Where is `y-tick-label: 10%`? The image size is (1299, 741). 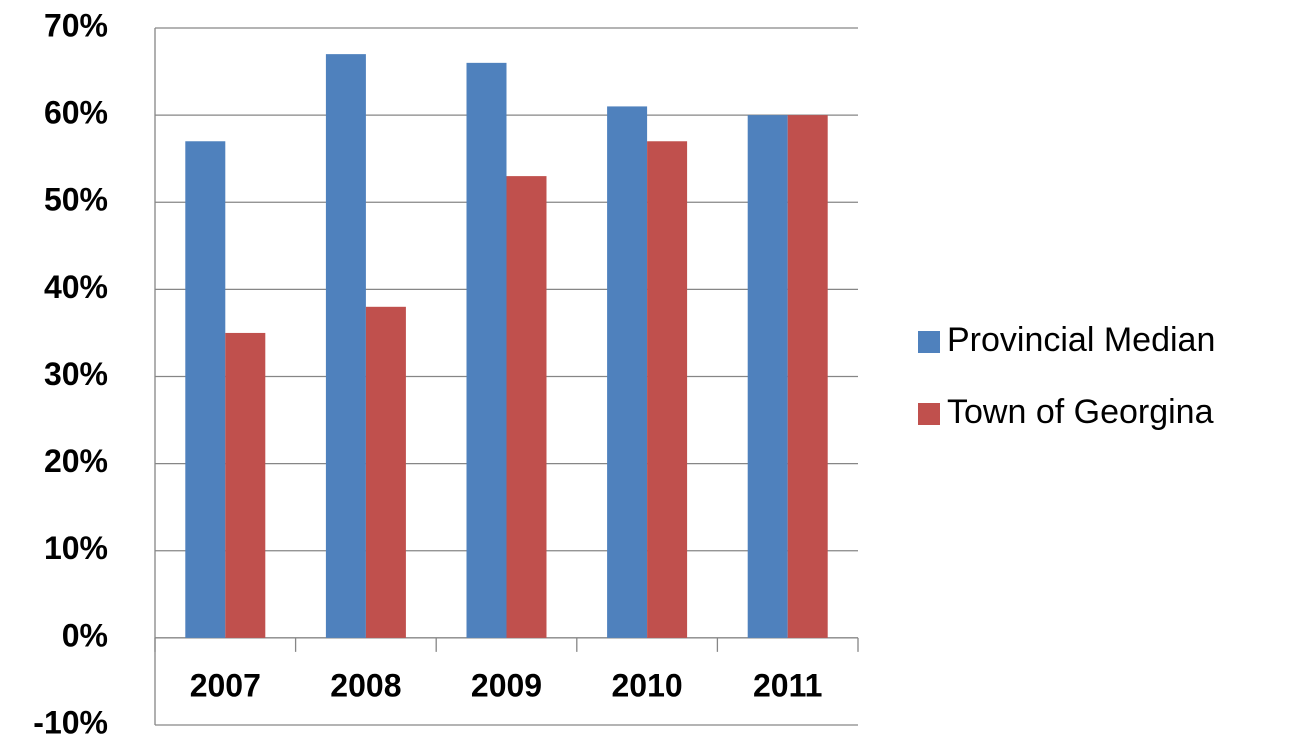 y-tick-label: 10% is located at coordinates (76, 548).